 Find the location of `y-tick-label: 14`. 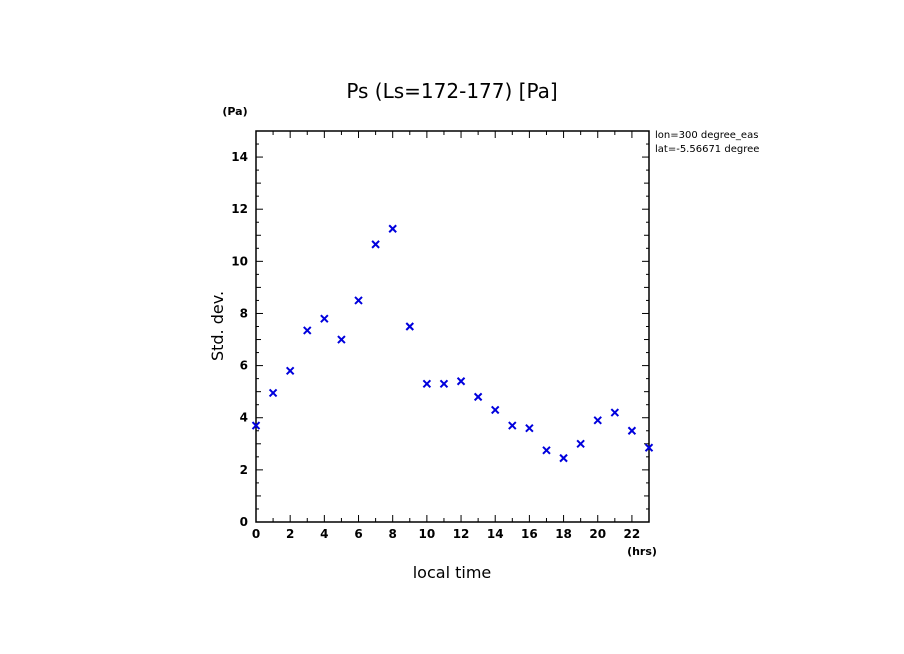

y-tick-label: 14 is located at coordinates (239, 157).